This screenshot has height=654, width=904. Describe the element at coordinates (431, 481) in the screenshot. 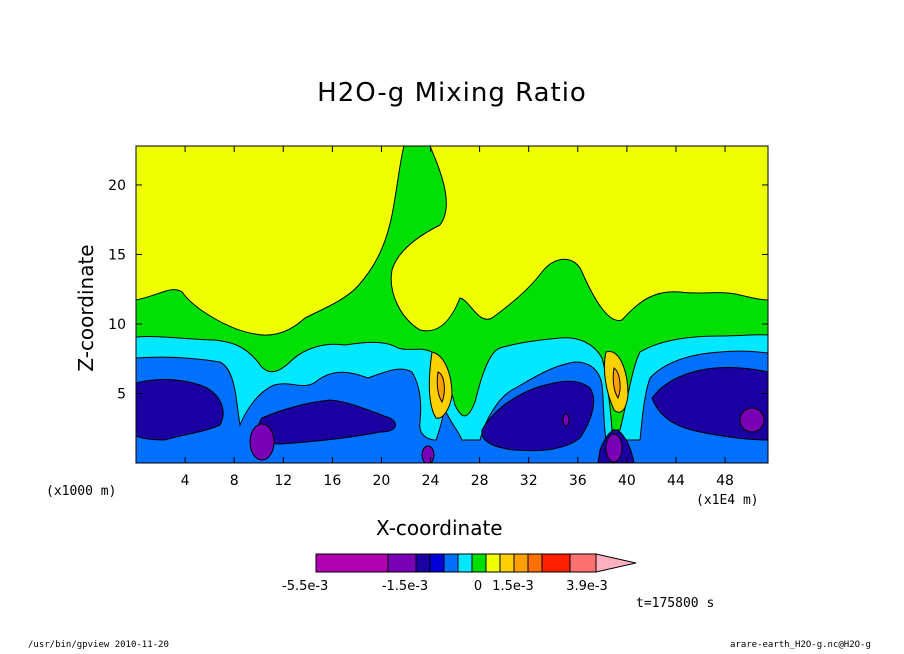

I see `x-tick-label: 24` at that location.